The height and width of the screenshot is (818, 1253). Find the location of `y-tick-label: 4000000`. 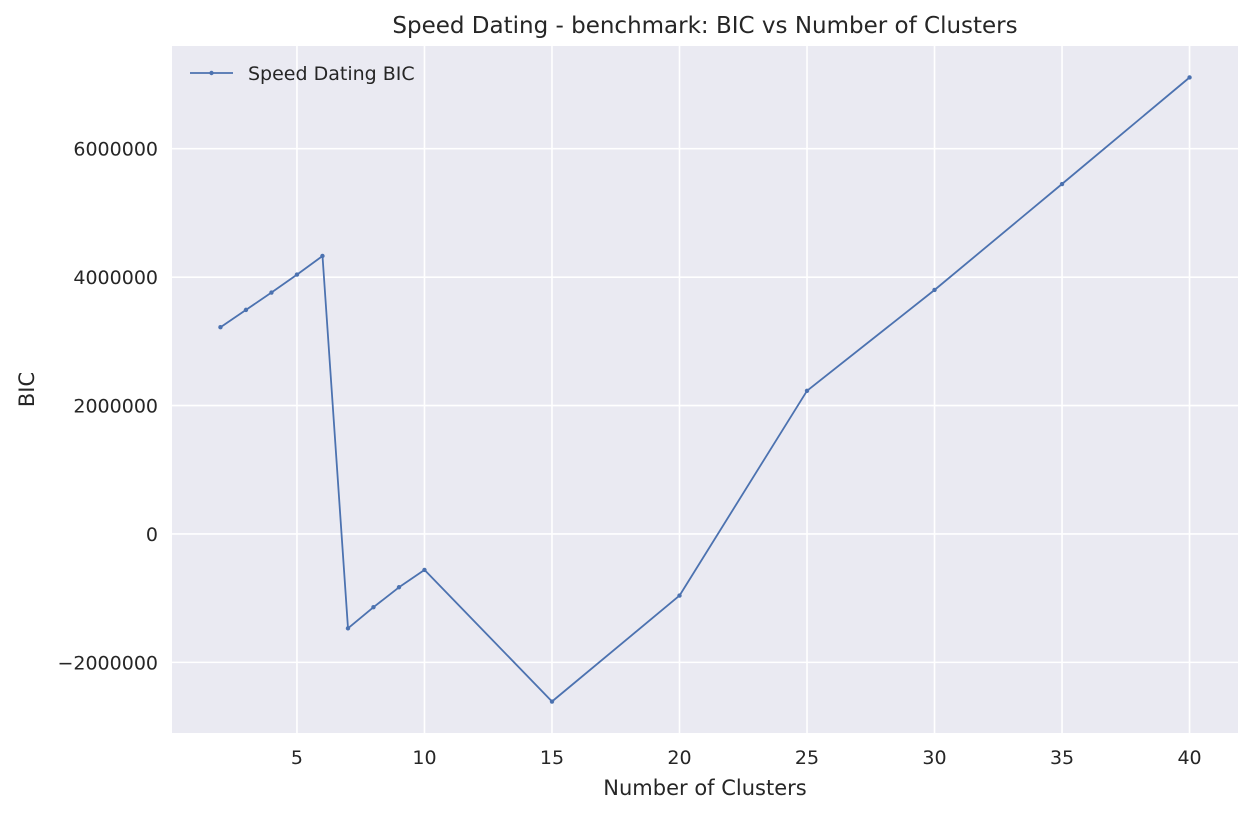

y-tick-label: 4000000 is located at coordinates (115, 278).